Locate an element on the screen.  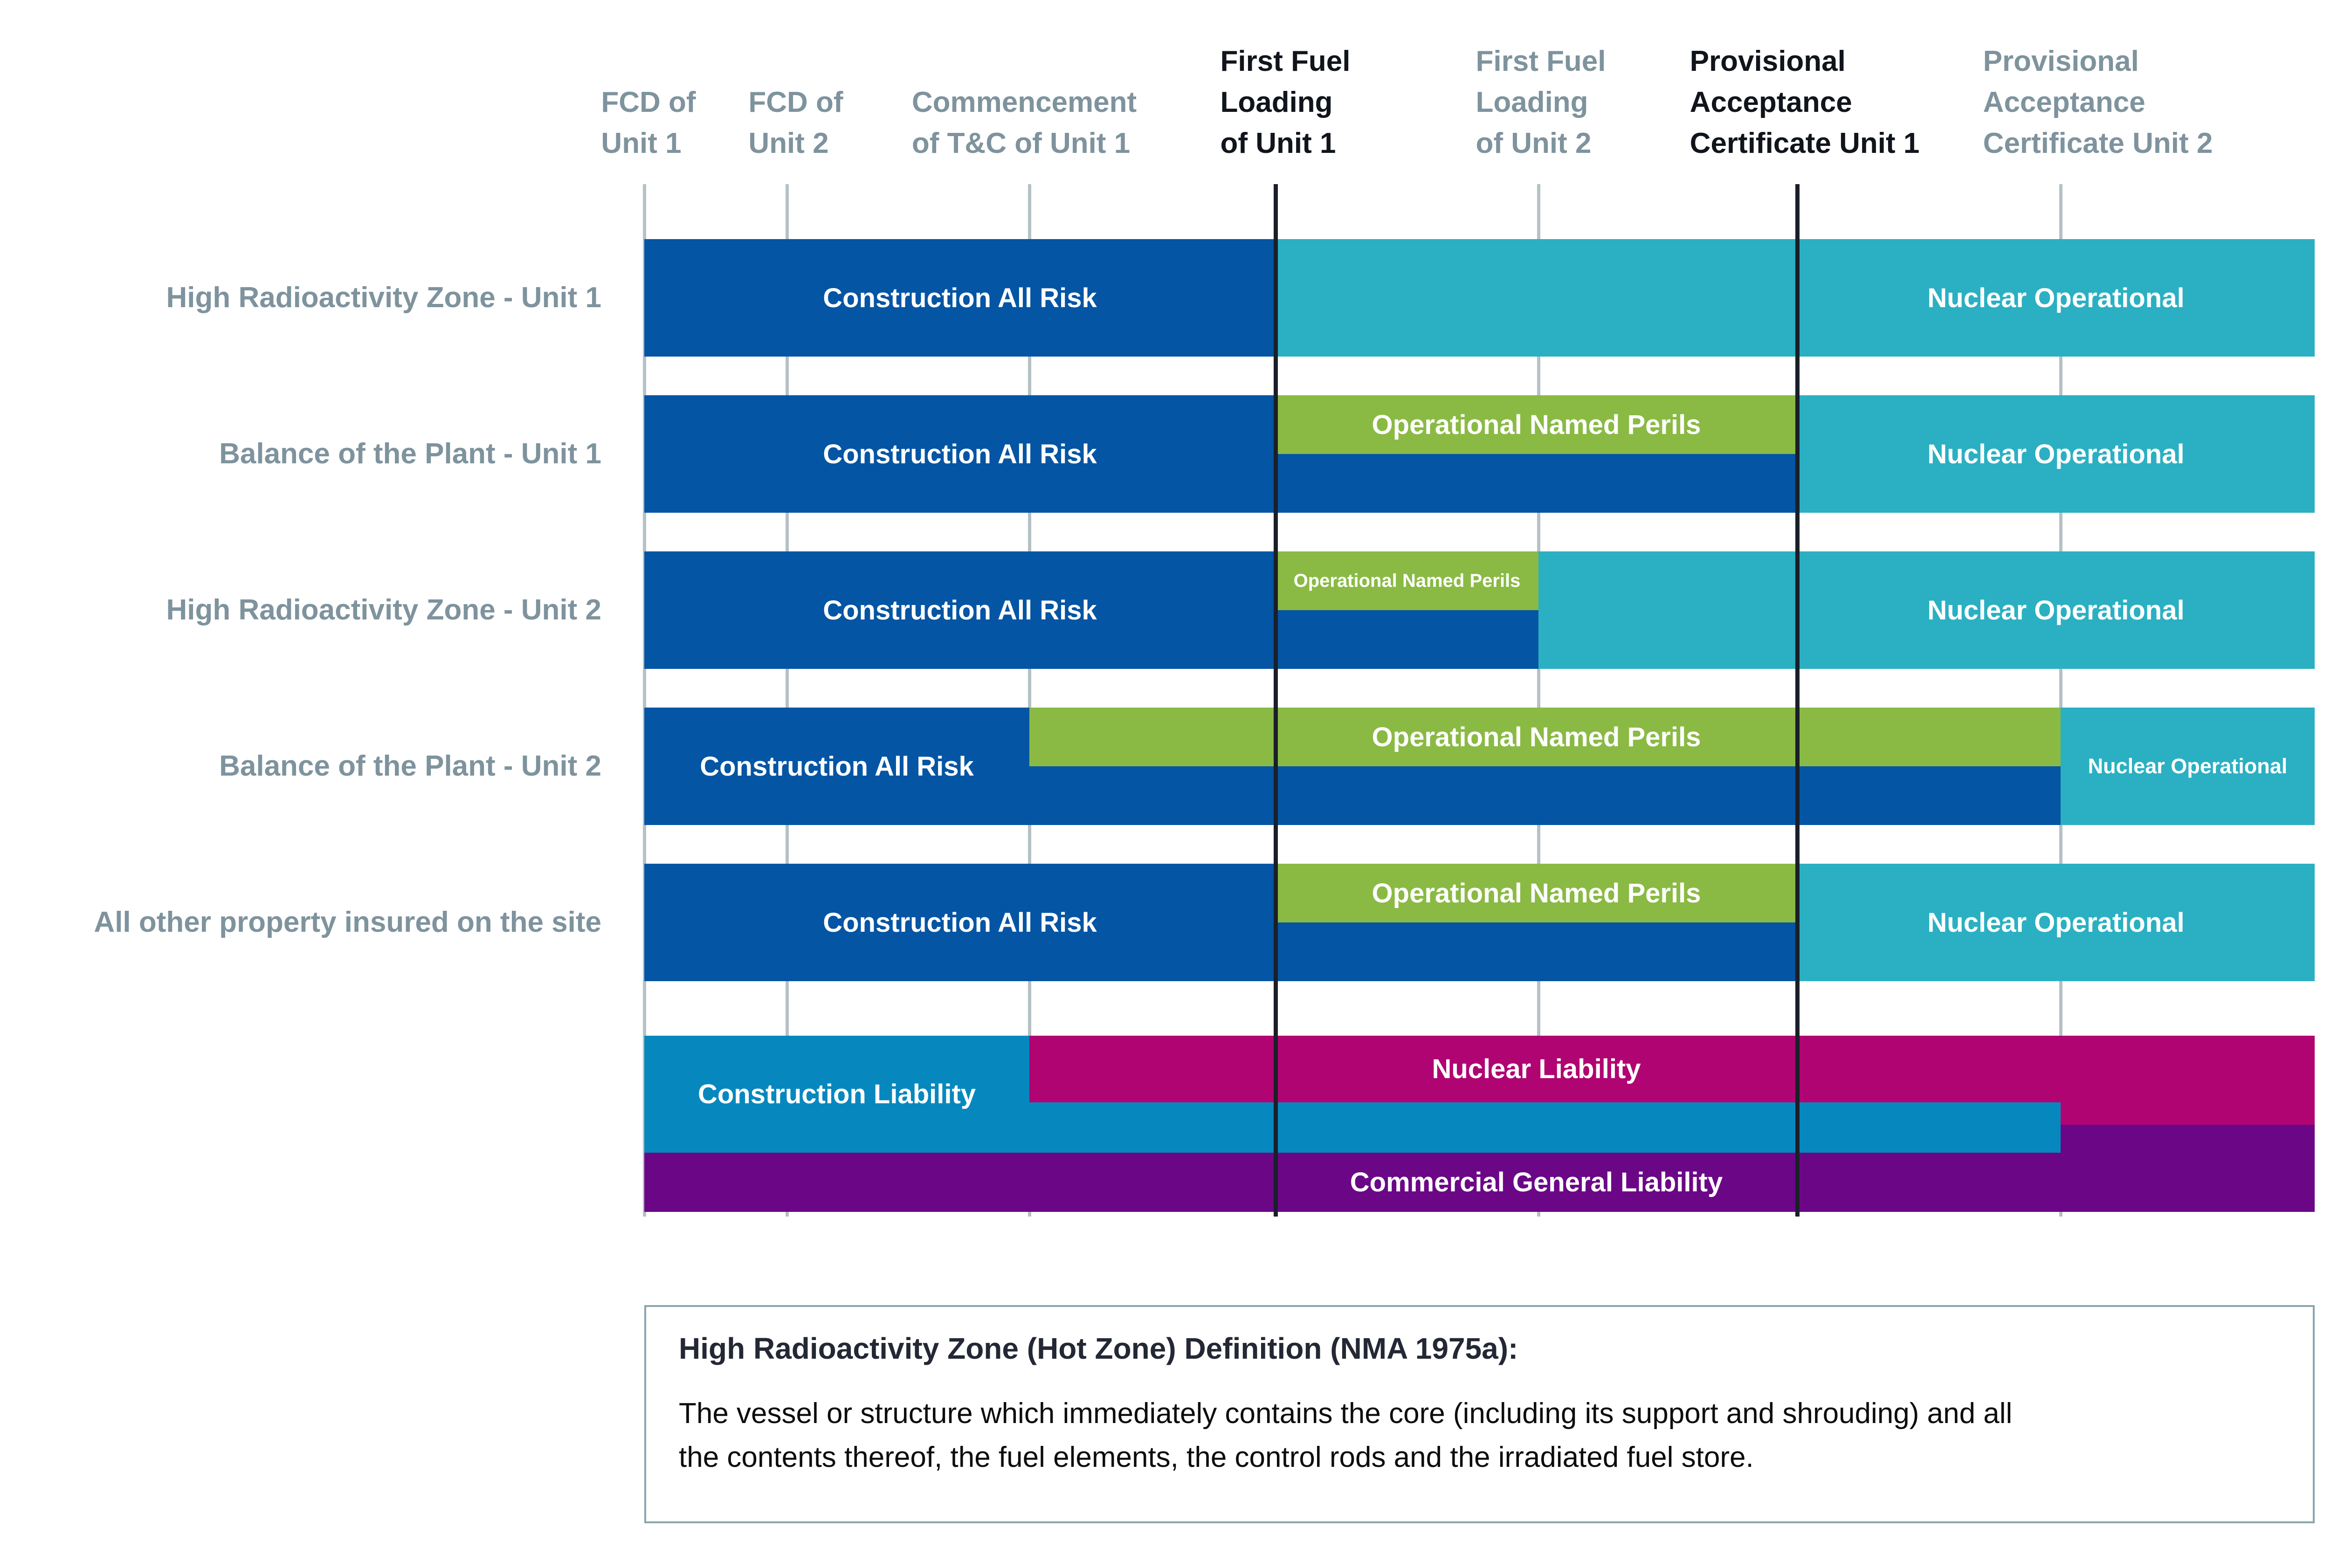
bar-label-bop1-onp: Operational Named Perils is located at coordinates (1536, 424).